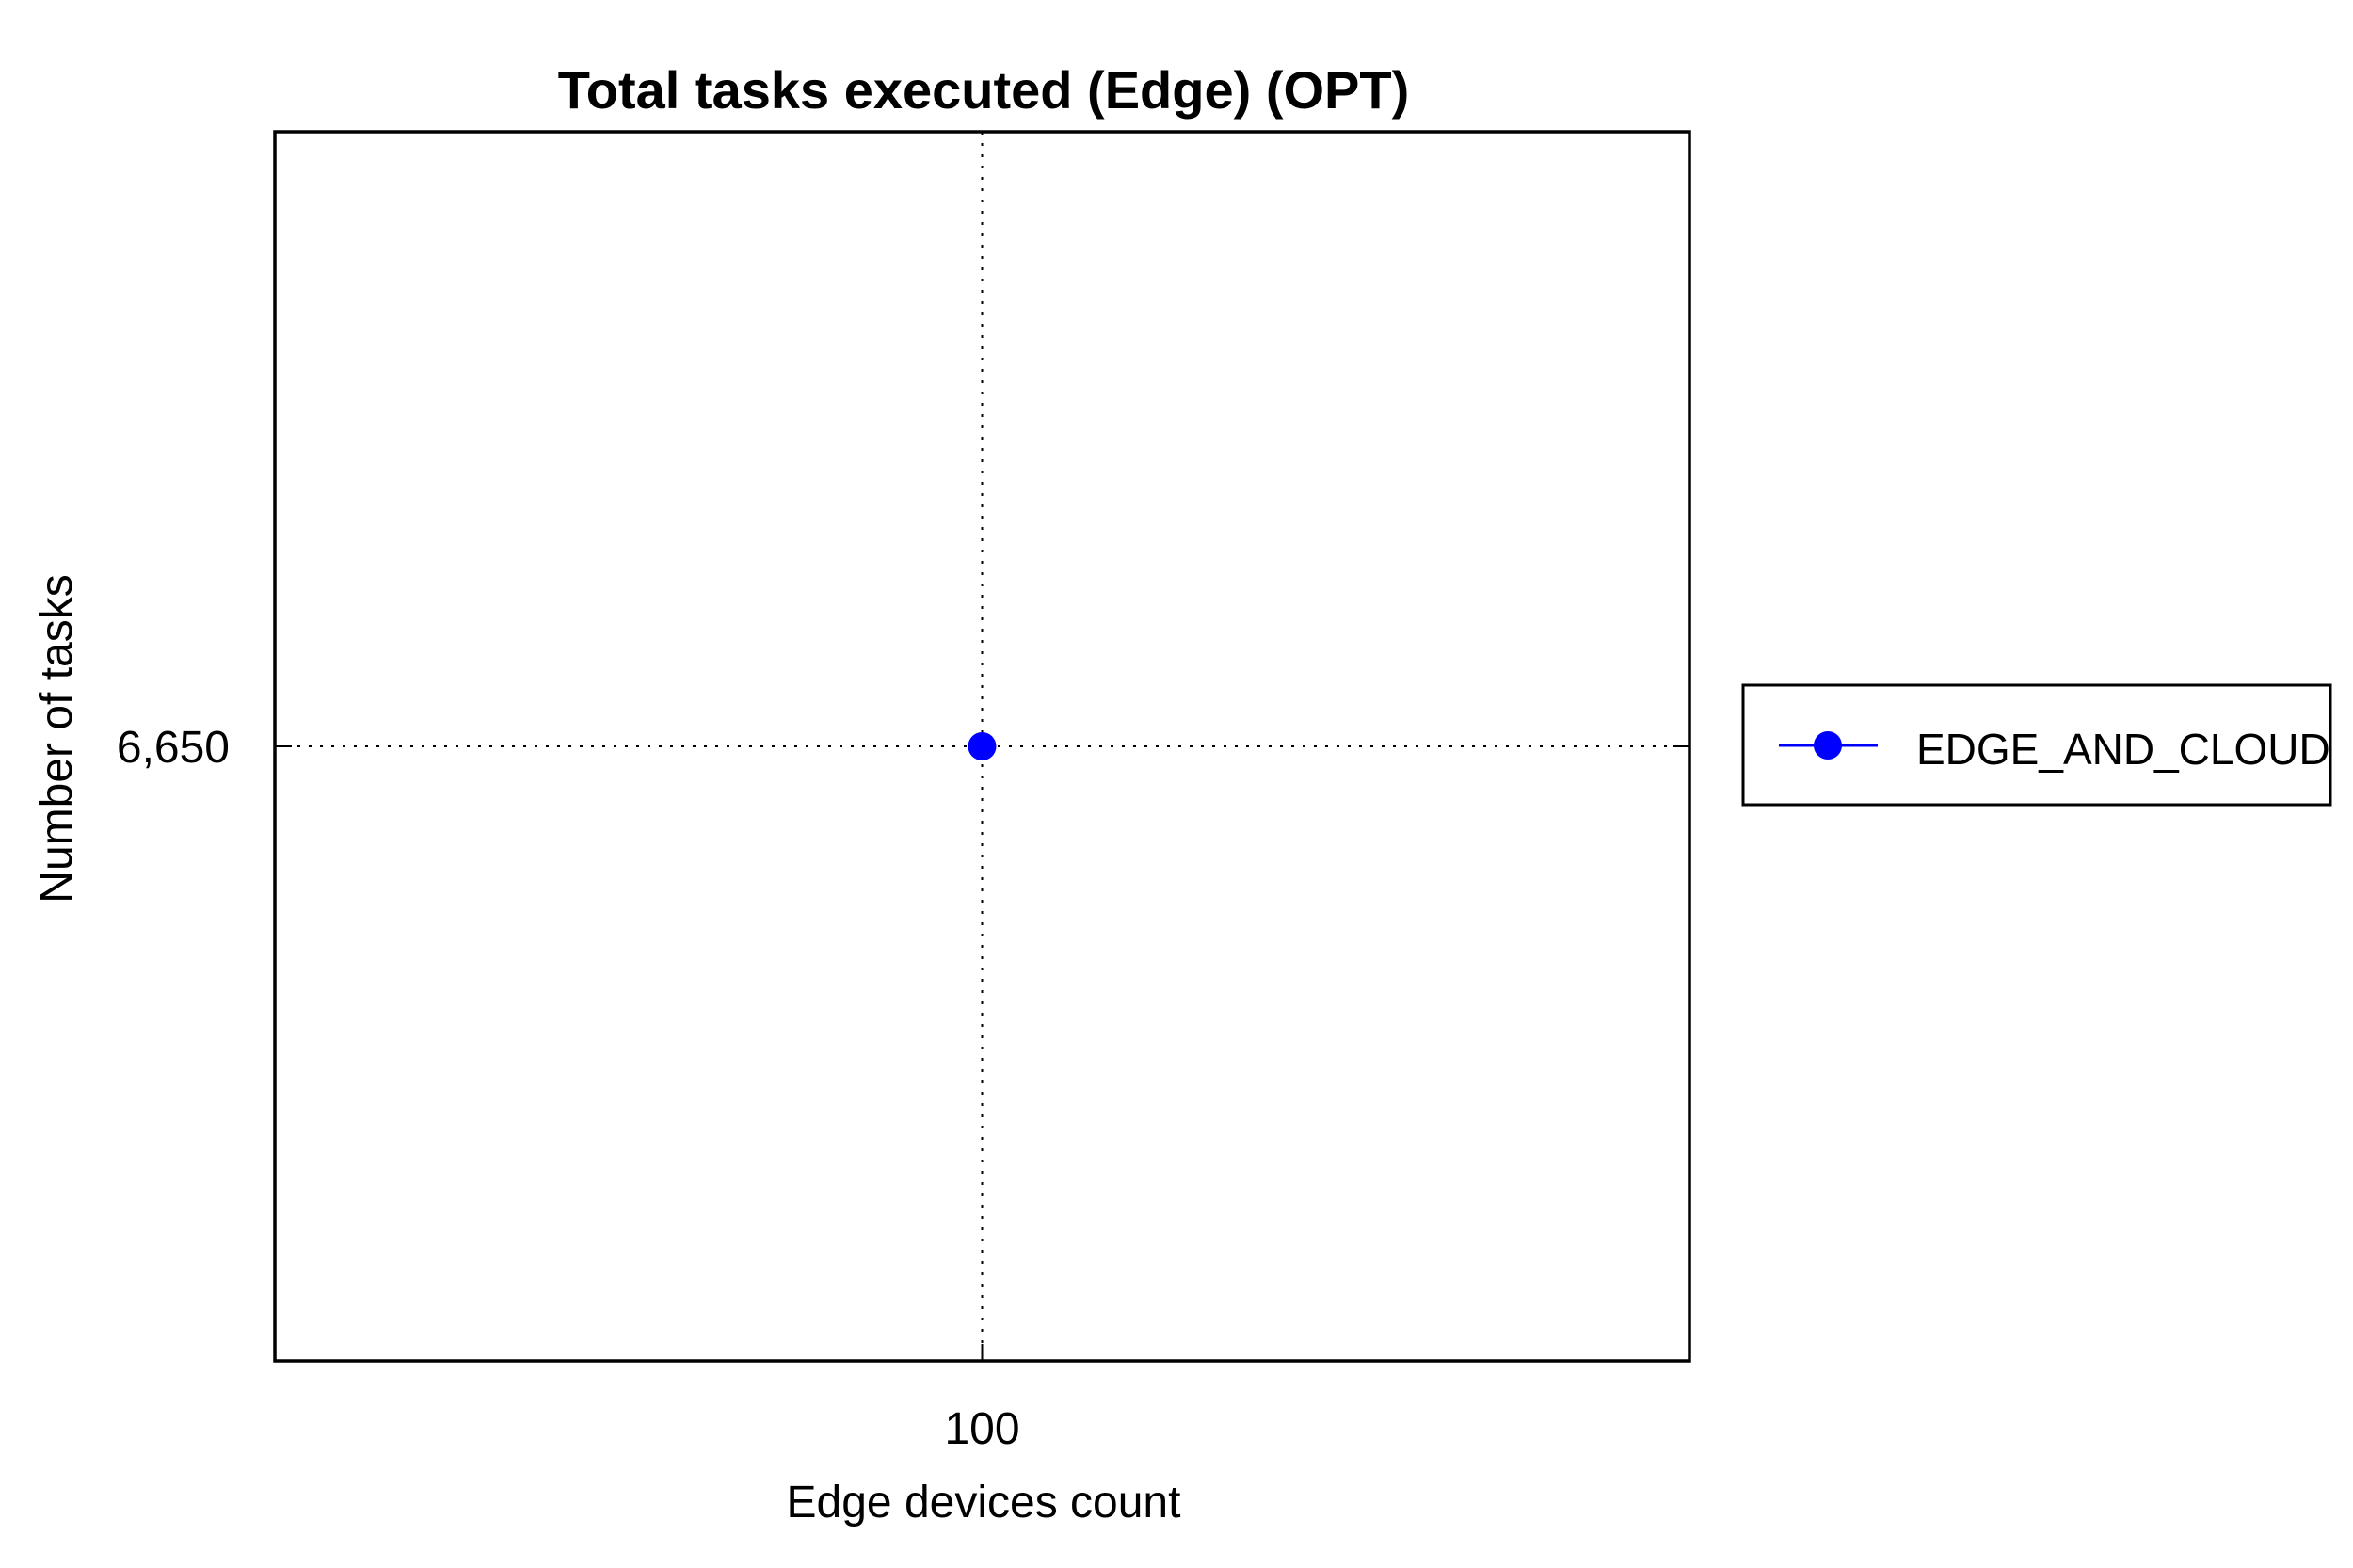 The image size is (2353, 1568). I want to click on legend-series-label: EDGE_AND_CLOUD, so click(2123, 749).